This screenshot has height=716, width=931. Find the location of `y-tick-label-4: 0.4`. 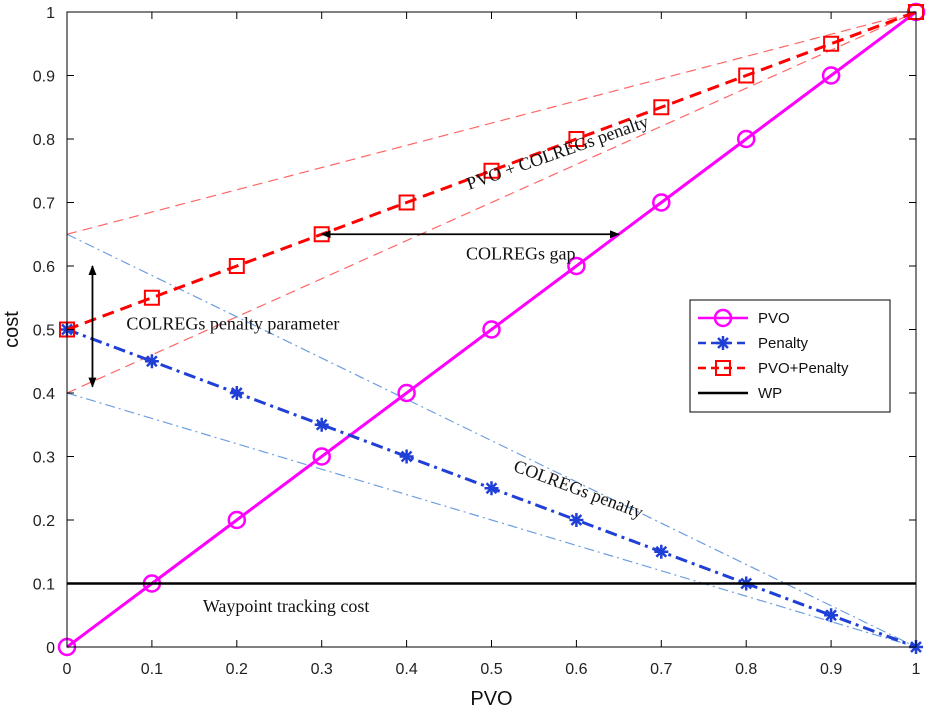

y-tick-label-4: 0.4 is located at coordinates (44, 394).